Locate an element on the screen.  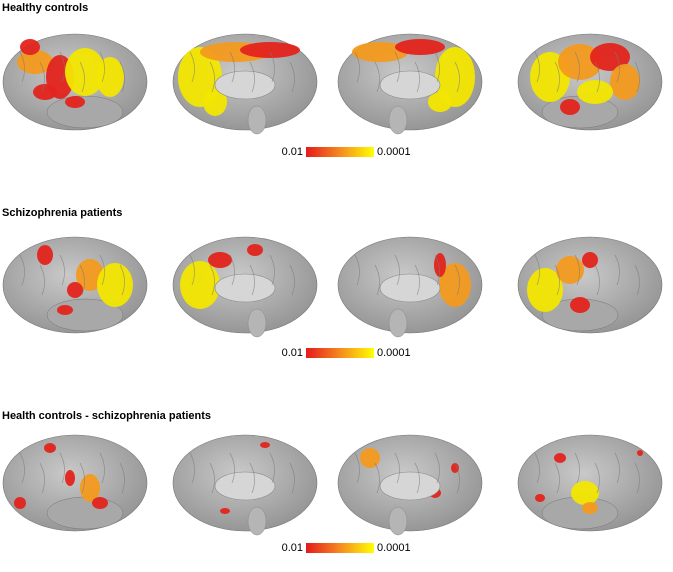
panel-title: Healthy controls is located at coordinates (45, 8).